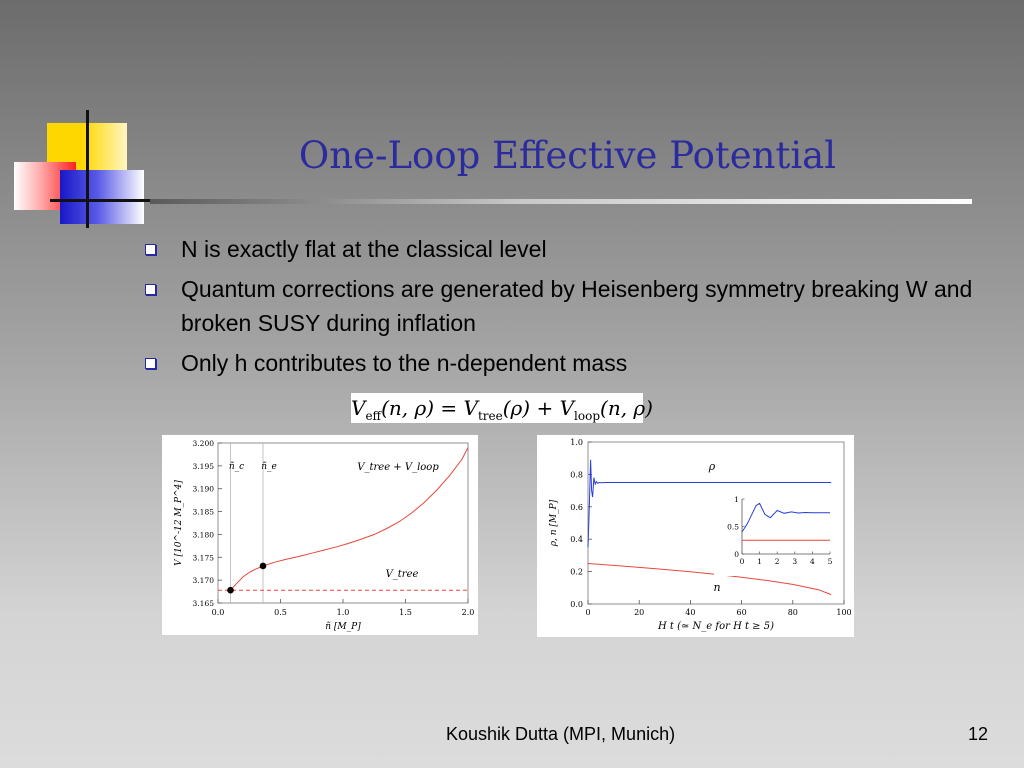  What do you see at coordinates (567, 408) in the screenshot?
I see `formula-term2: V` at bounding box center [567, 408].